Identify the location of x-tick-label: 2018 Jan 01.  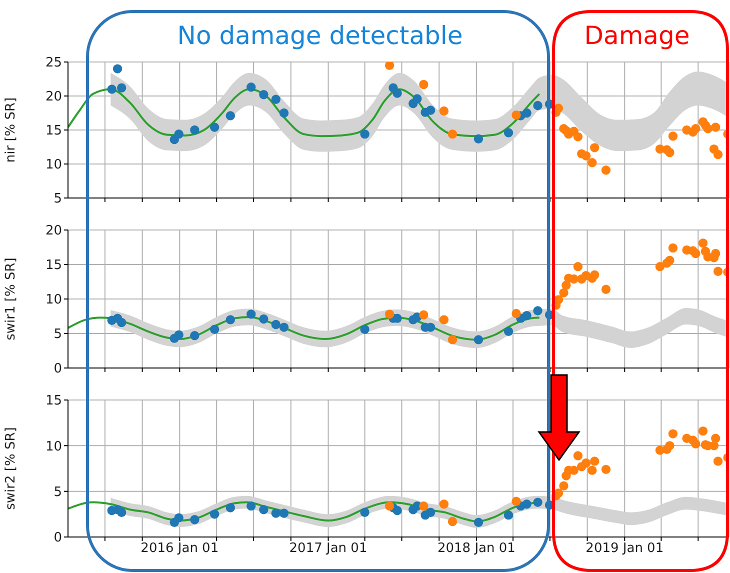
(476, 548).